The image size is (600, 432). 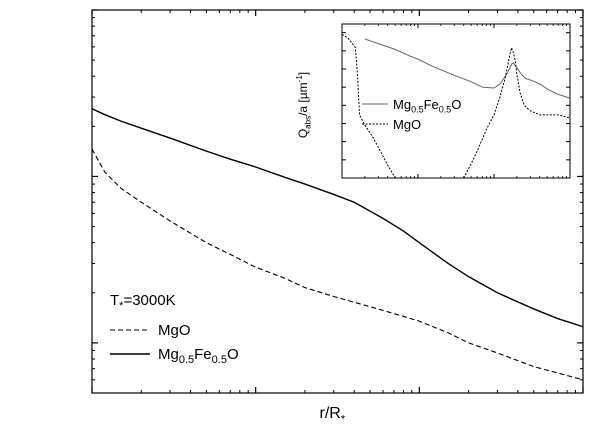 I want to click on x-axis-label-part: *, so click(x=343, y=419).